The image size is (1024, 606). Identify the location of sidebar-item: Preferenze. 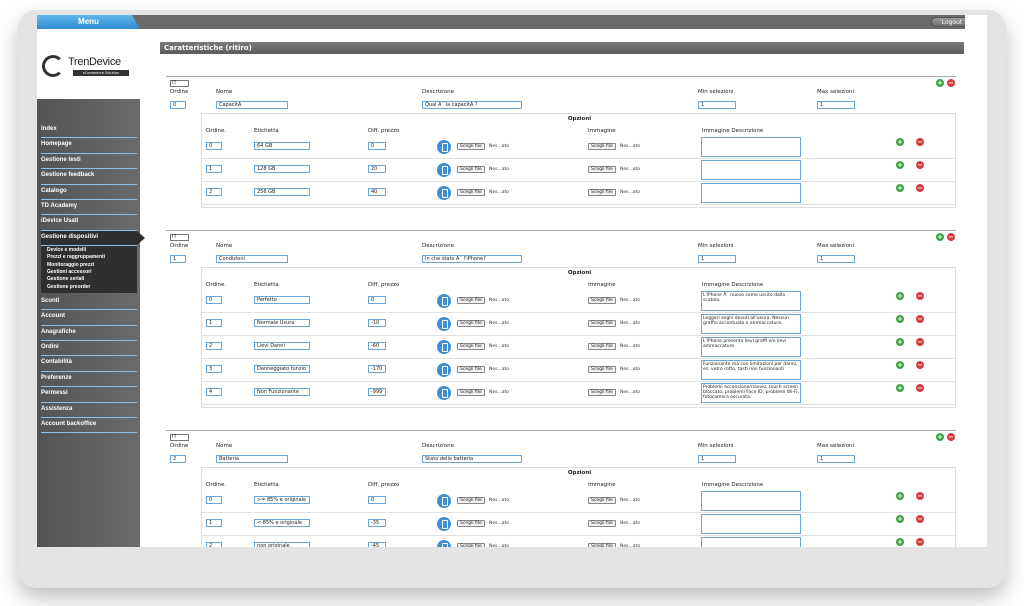
(89, 380).